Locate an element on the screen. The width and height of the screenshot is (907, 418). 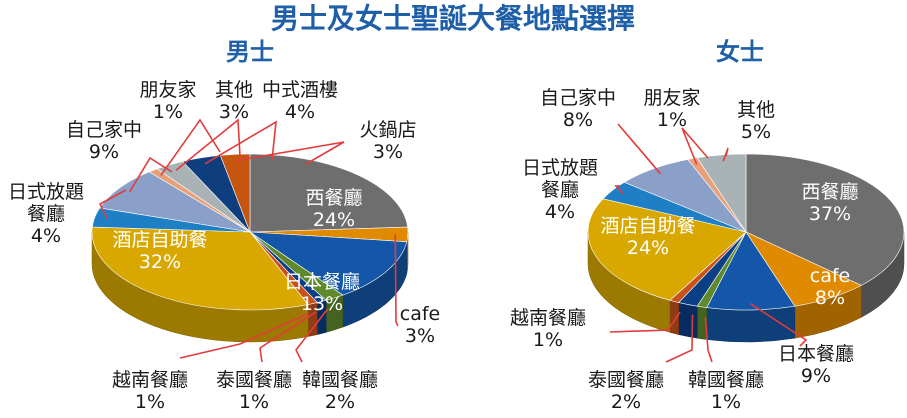
female-label-slice-2-value: 9% is located at coordinates (816, 376).